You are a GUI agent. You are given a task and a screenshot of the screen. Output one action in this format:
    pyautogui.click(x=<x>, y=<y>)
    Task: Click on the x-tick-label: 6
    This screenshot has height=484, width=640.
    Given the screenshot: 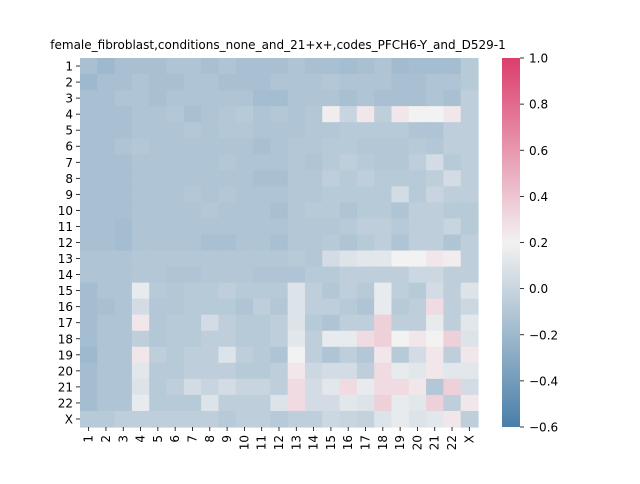 What is the action you would take?
    pyautogui.click(x=175, y=439)
    